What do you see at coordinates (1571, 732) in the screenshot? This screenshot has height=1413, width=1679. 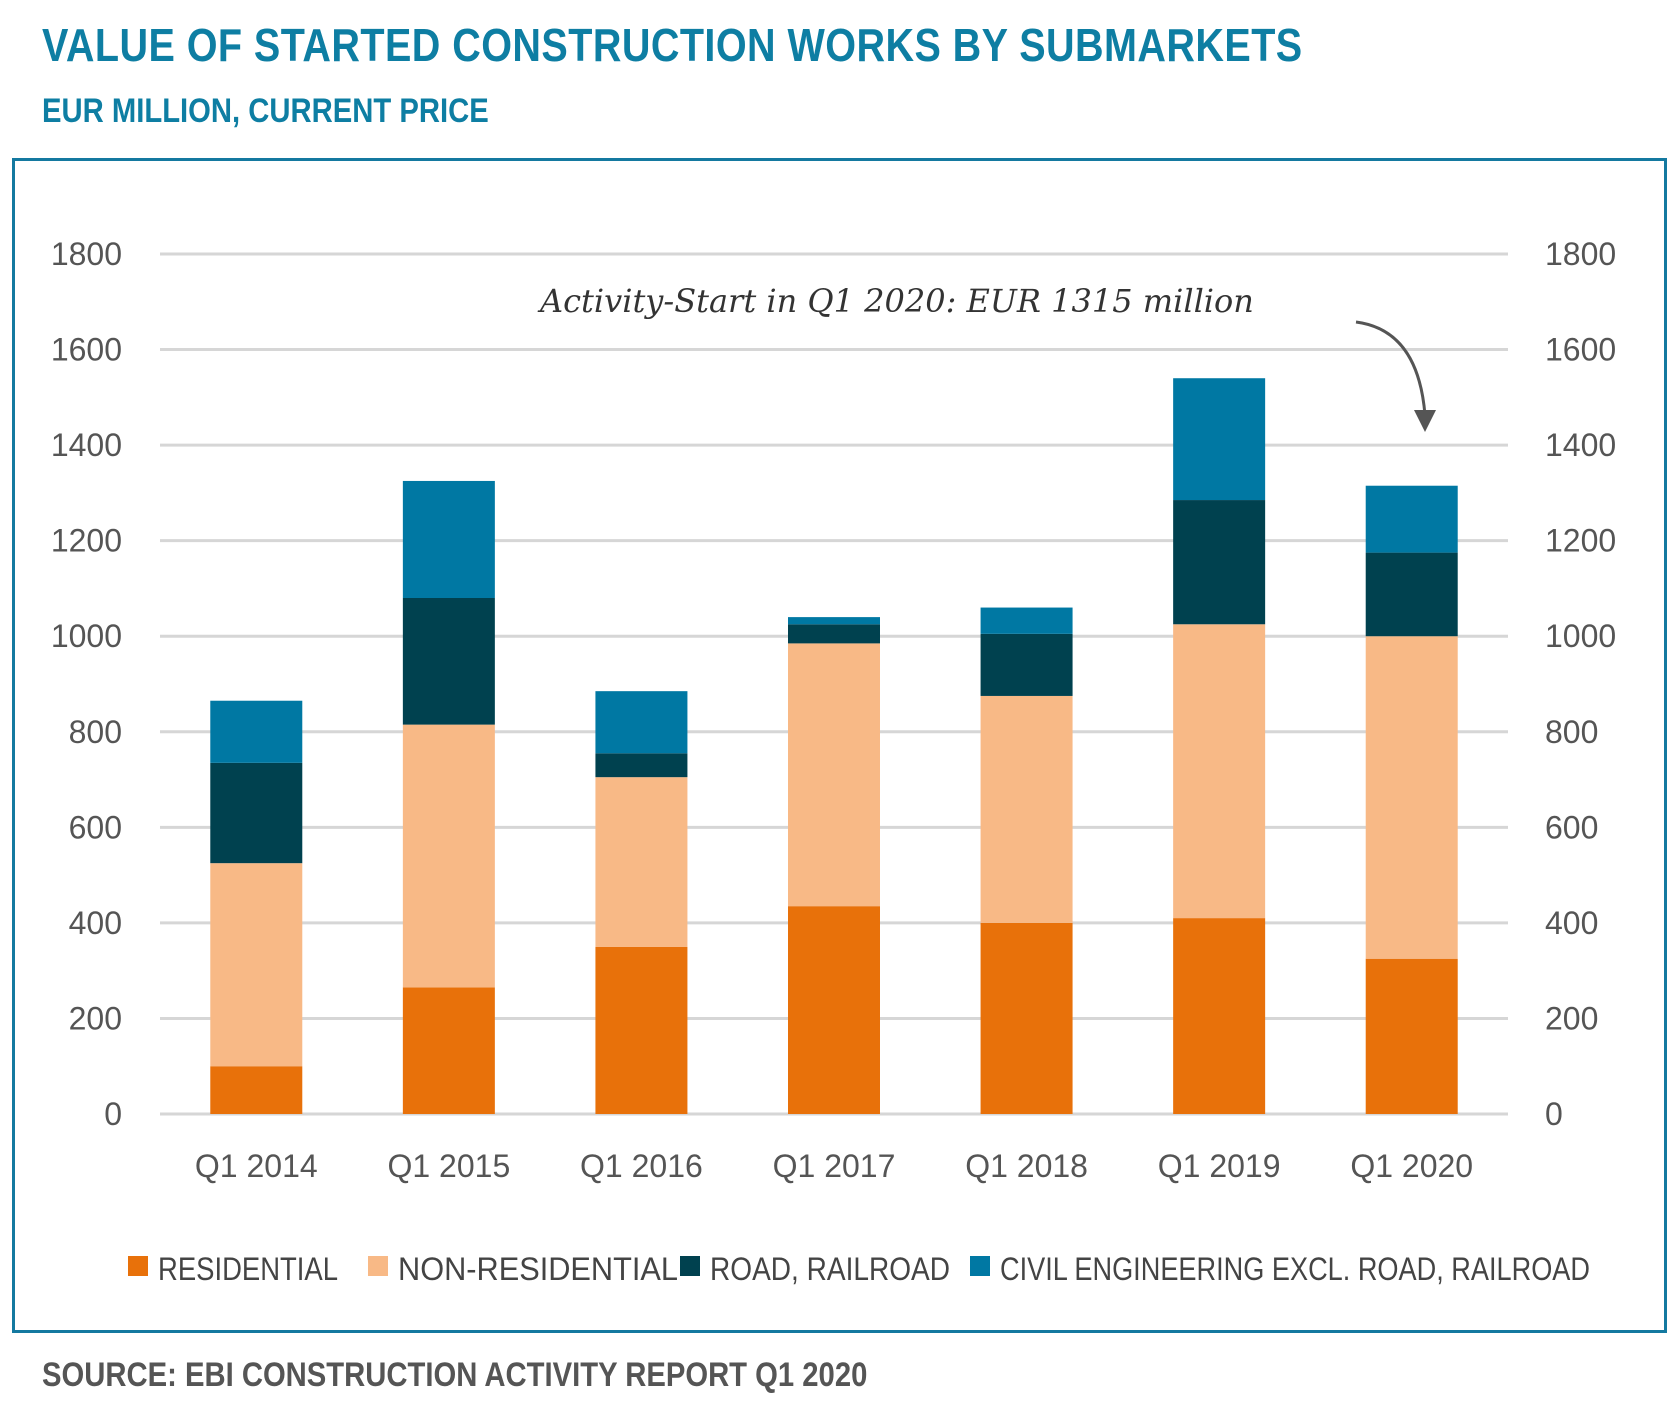 I see `y-tick-right-800: 800` at bounding box center [1571, 732].